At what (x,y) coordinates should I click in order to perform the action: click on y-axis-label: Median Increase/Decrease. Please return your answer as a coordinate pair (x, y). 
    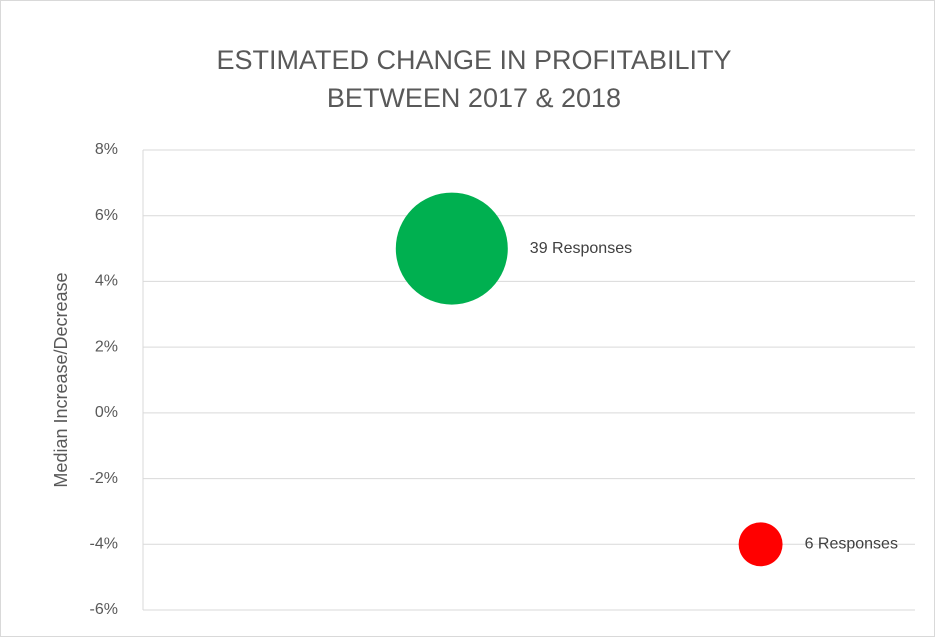
    Looking at the image, I should click on (61, 379).